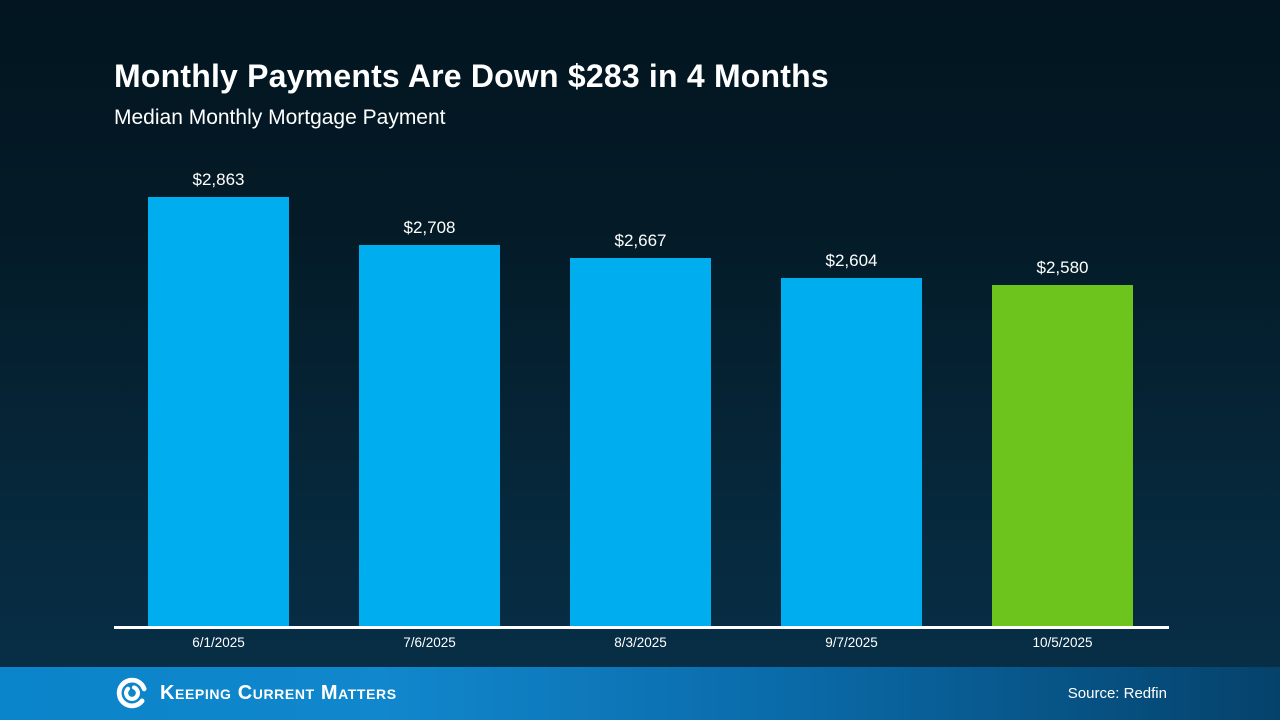  What do you see at coordinates (641, 627) in the screenshot?
I see `x-axis-line` at bounding box center [641, 627].